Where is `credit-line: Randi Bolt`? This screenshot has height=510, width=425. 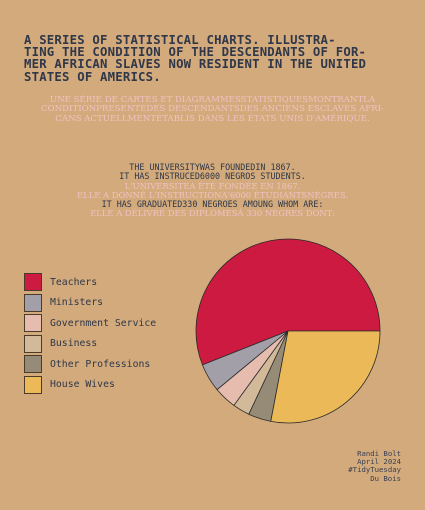 credit-line: Randi Bolt is located at coordinates (379, 453).